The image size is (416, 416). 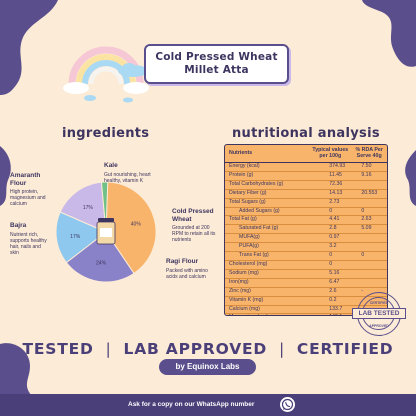 What do you see at coordinates (267, 301) in the screenshot?
I see `nutrient-name: Vitamin K (mg)` at bounding box center [267, 301].